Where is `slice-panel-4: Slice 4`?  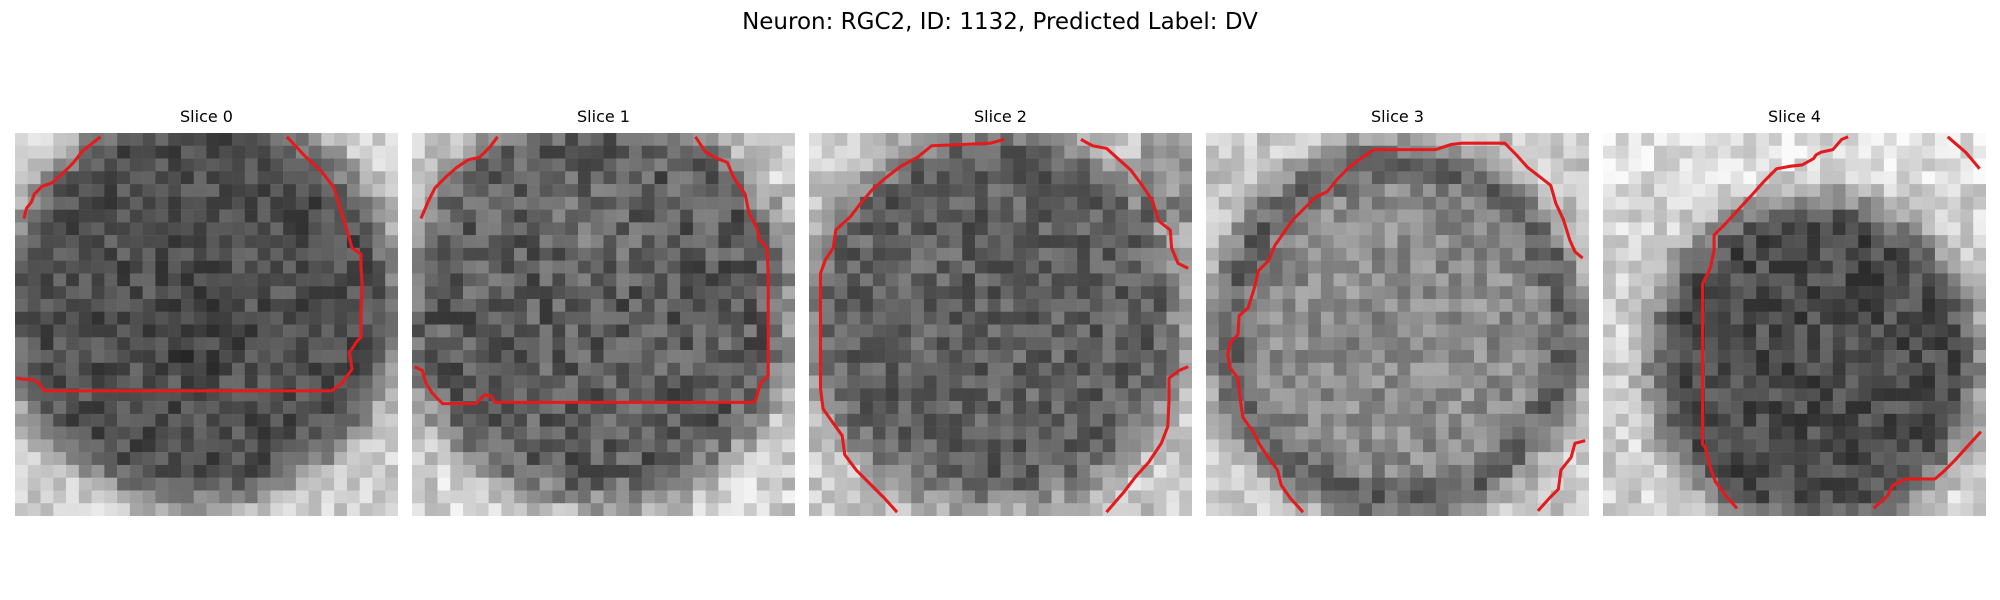 slice-panel-4: Slice 4 is located at coordinates (1794, 311).